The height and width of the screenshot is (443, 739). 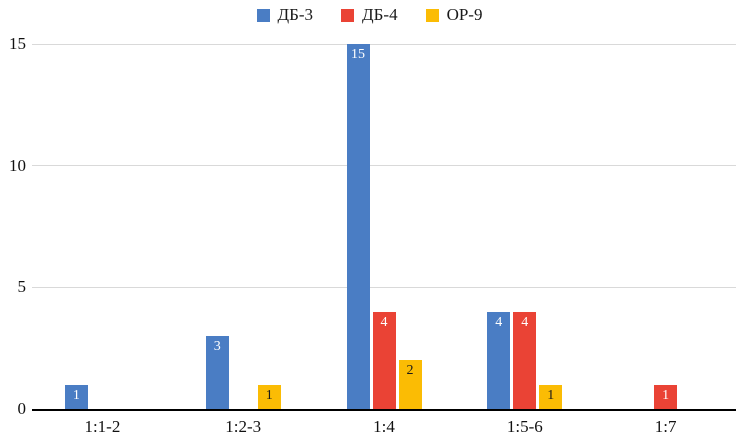 I want to click on bar-value-label: 3, so click(x=217, y=346).